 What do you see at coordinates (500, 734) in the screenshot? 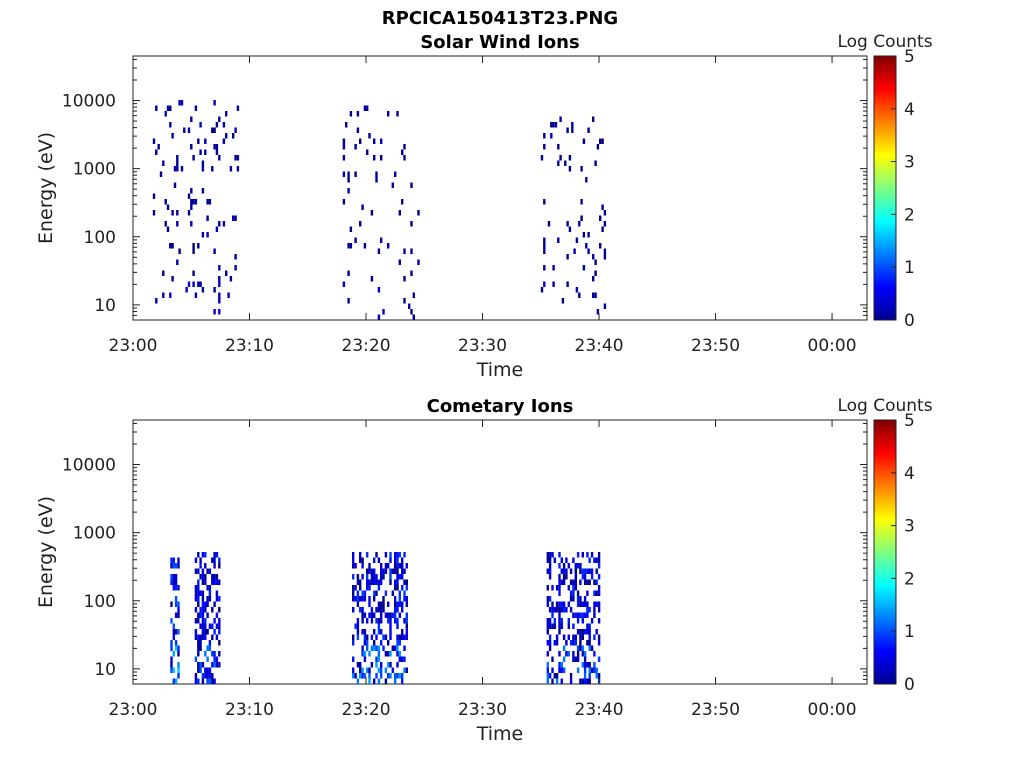
I see `x-axis-label: Time` at bounding box center [500, 734].